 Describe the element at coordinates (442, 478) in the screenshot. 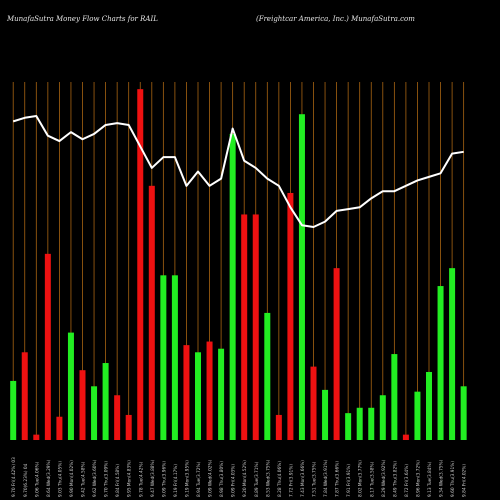

I see `x-tick-label: 9.34 Wed(3.75%)` at that location.